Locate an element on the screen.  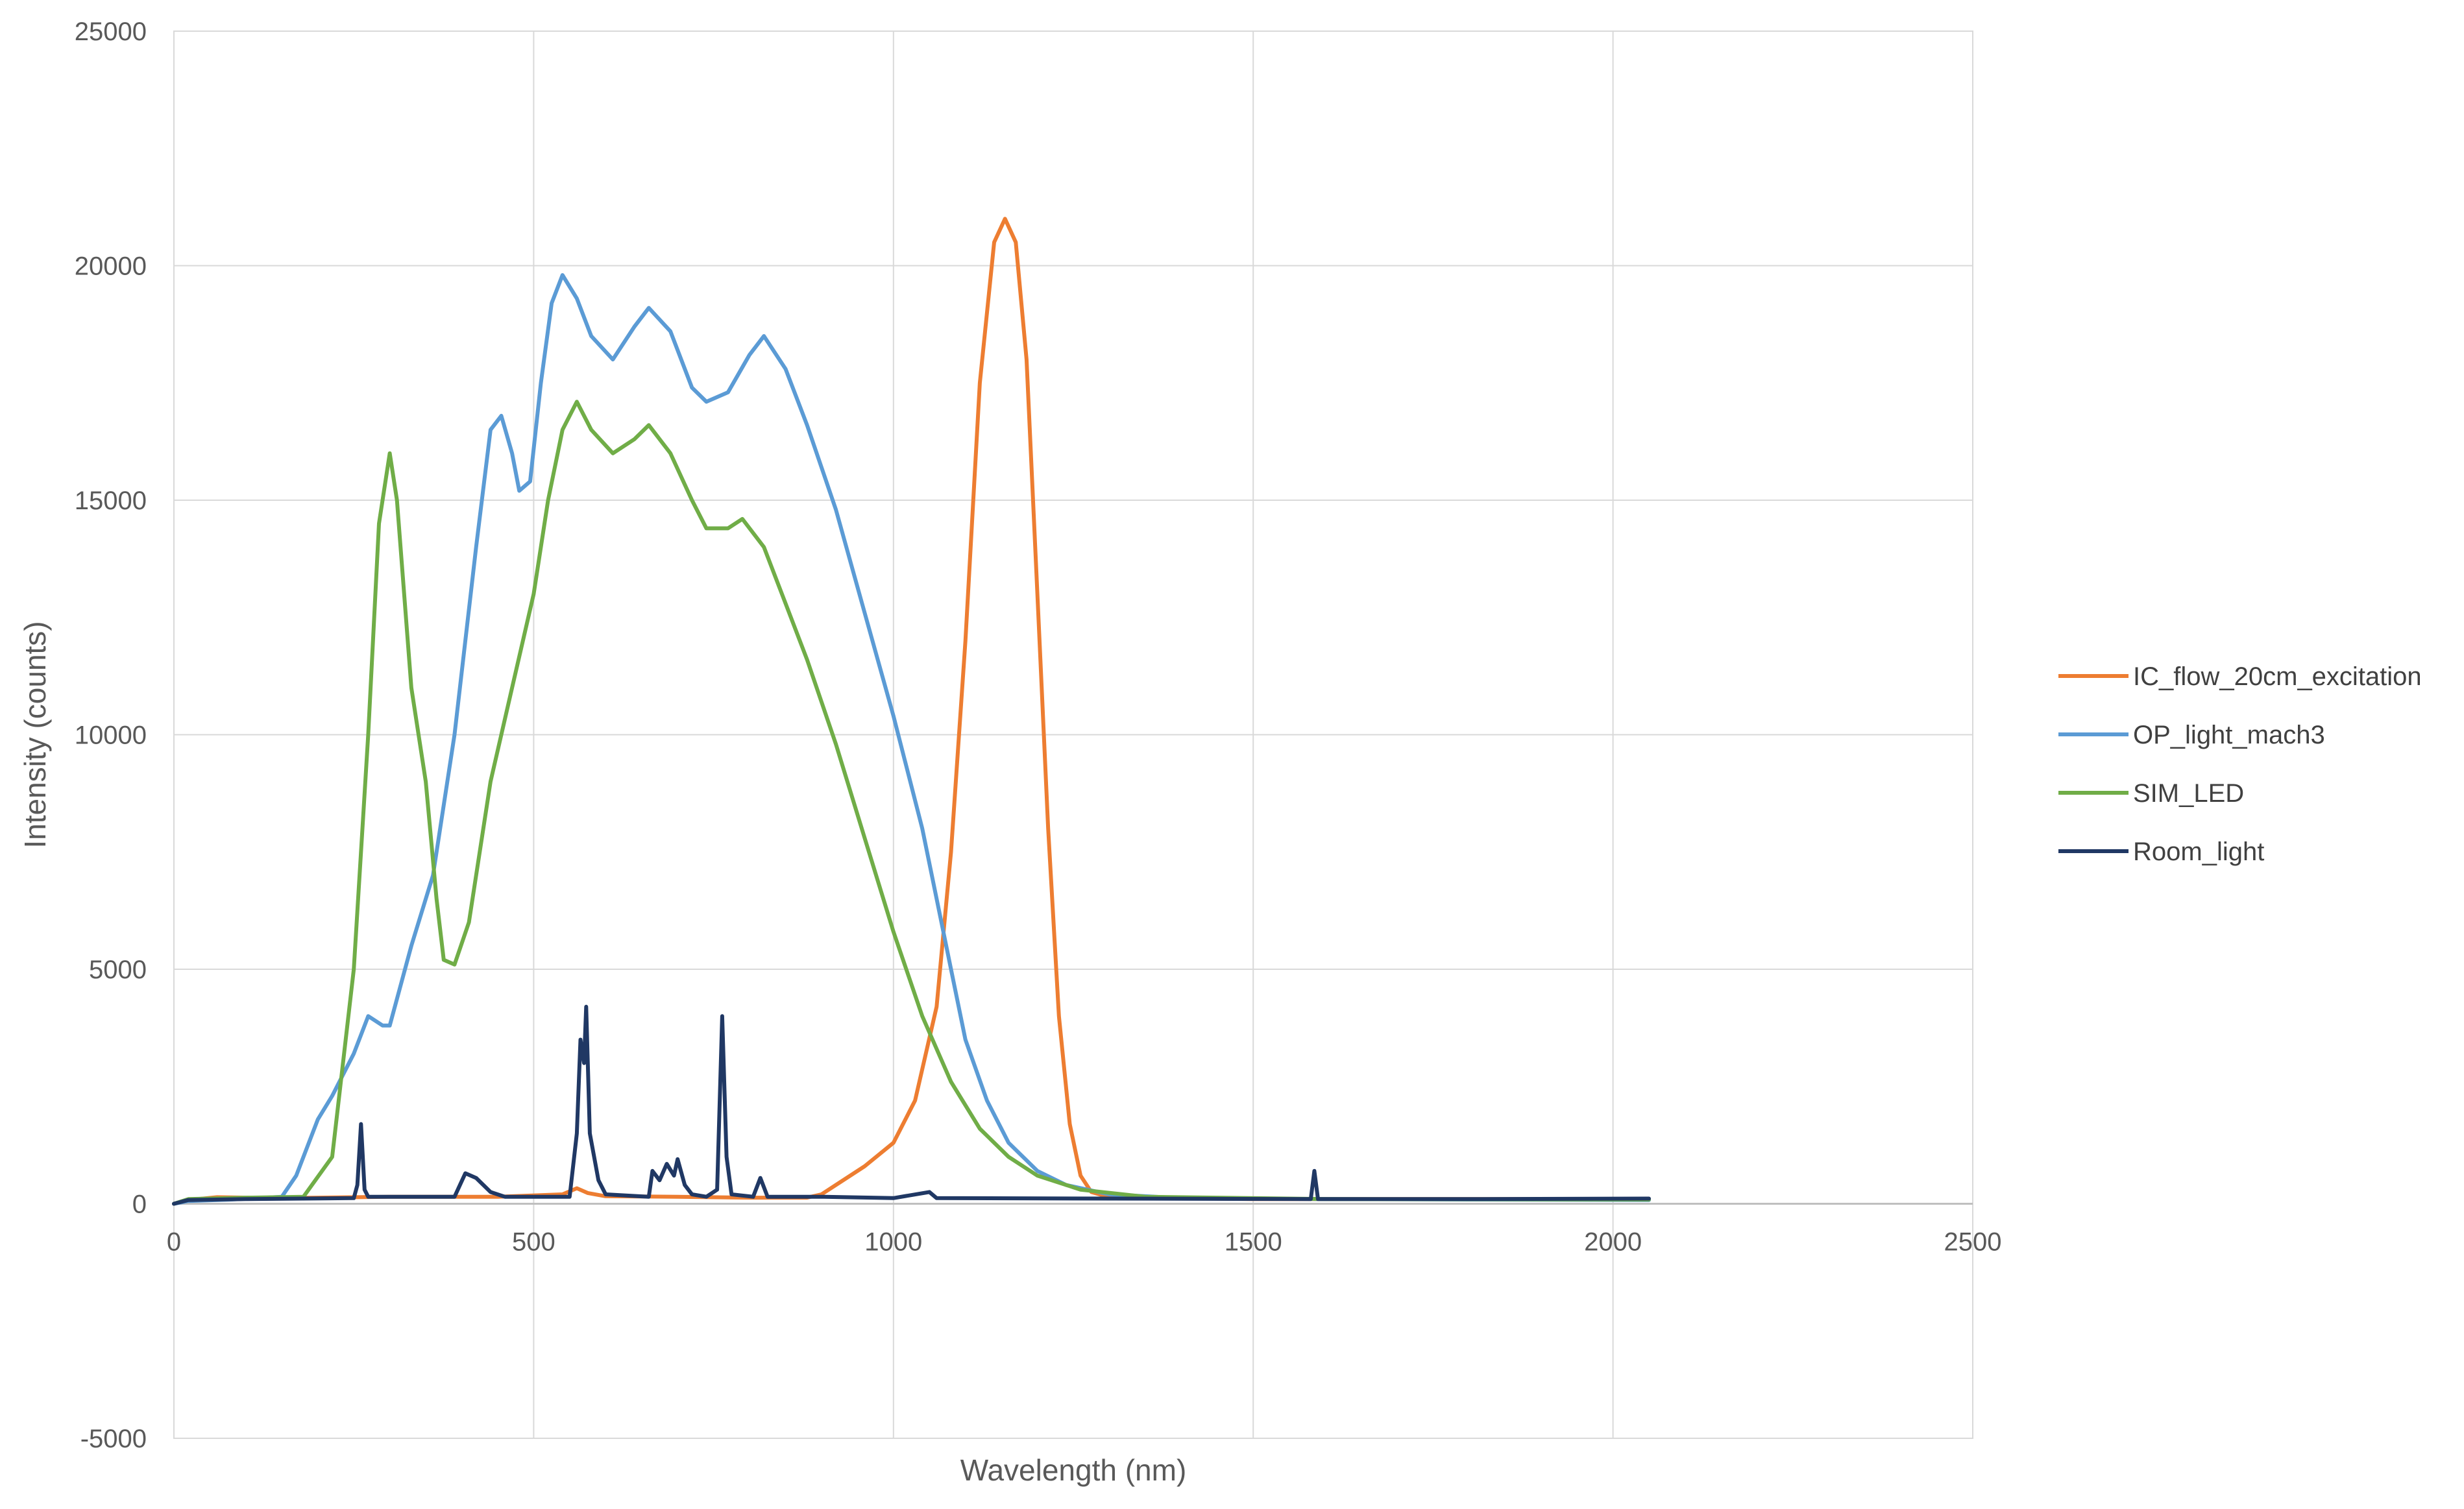
x-tick-label: 1500 is located at coordinates (1253, 1242).